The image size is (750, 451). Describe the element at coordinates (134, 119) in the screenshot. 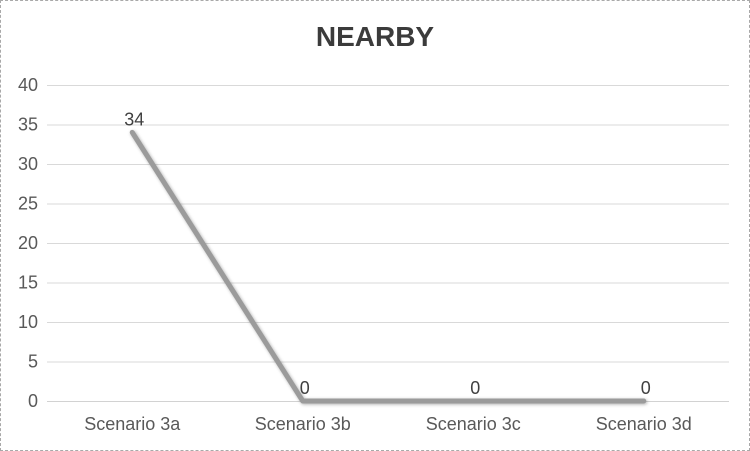

I see `data-label: 34` at that location.